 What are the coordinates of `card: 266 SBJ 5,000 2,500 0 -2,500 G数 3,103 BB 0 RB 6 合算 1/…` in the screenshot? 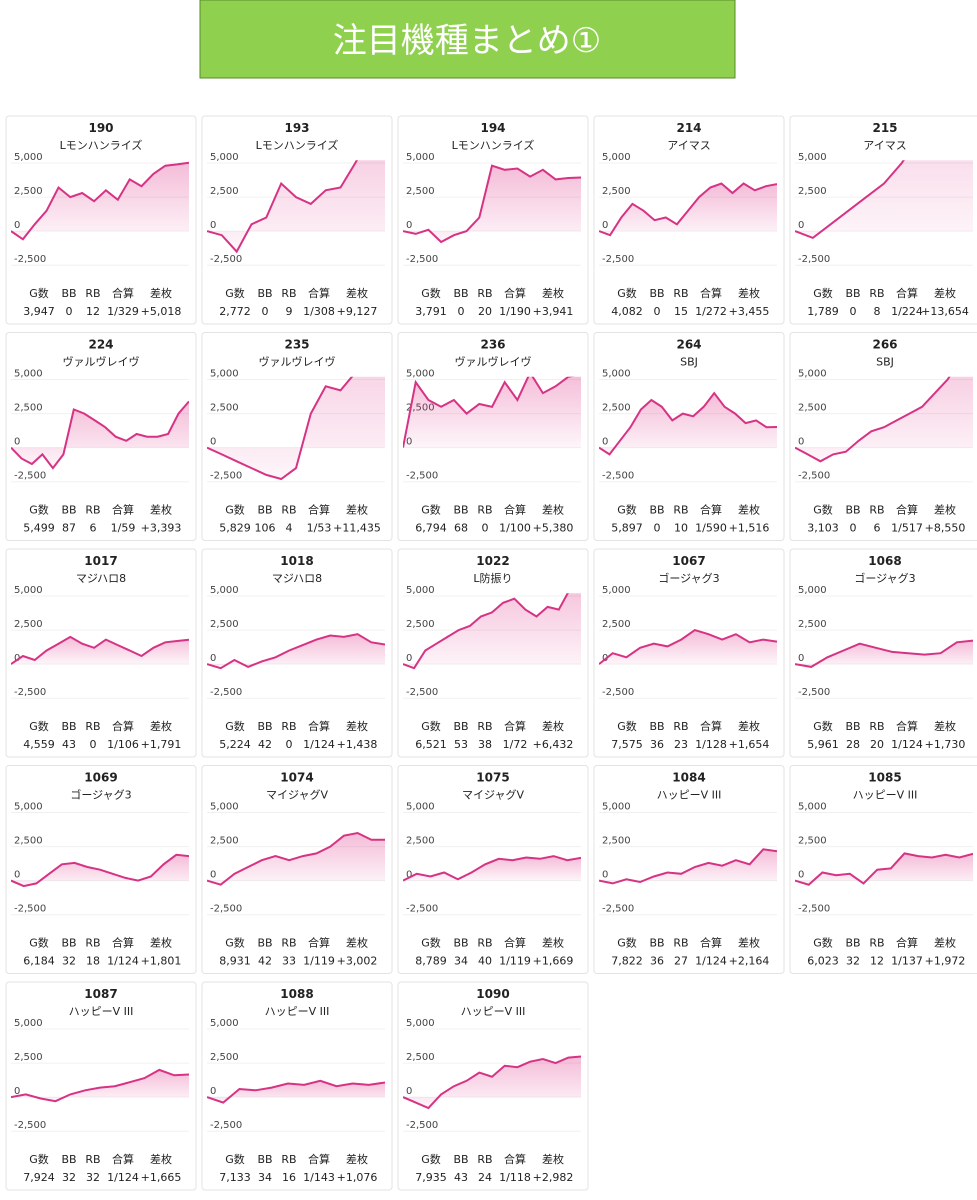 It's located at (883, 436).